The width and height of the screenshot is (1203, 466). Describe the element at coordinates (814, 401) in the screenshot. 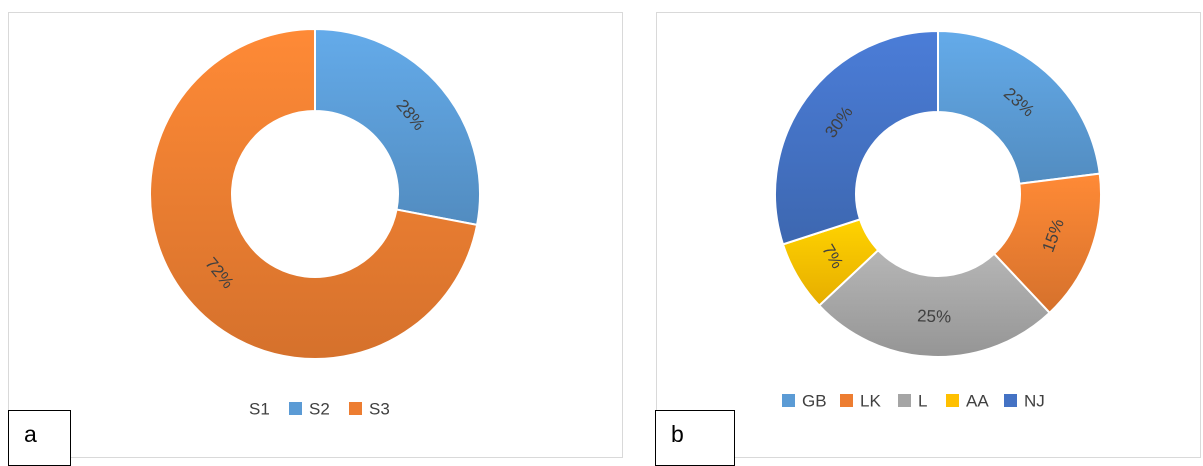

I see `legend-label-gb: GB` at that location.